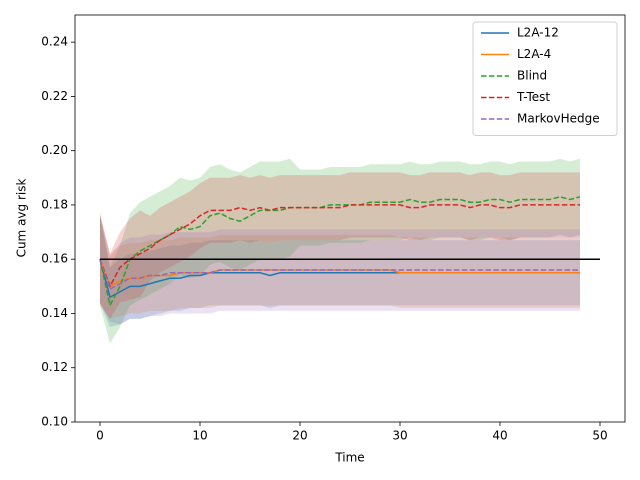 Image resolution: width=640 pixels, height=480 pixels. Describe the element at coordinates (199, 436) in the screenshot. I see `x-tick-label: 10` at that location.